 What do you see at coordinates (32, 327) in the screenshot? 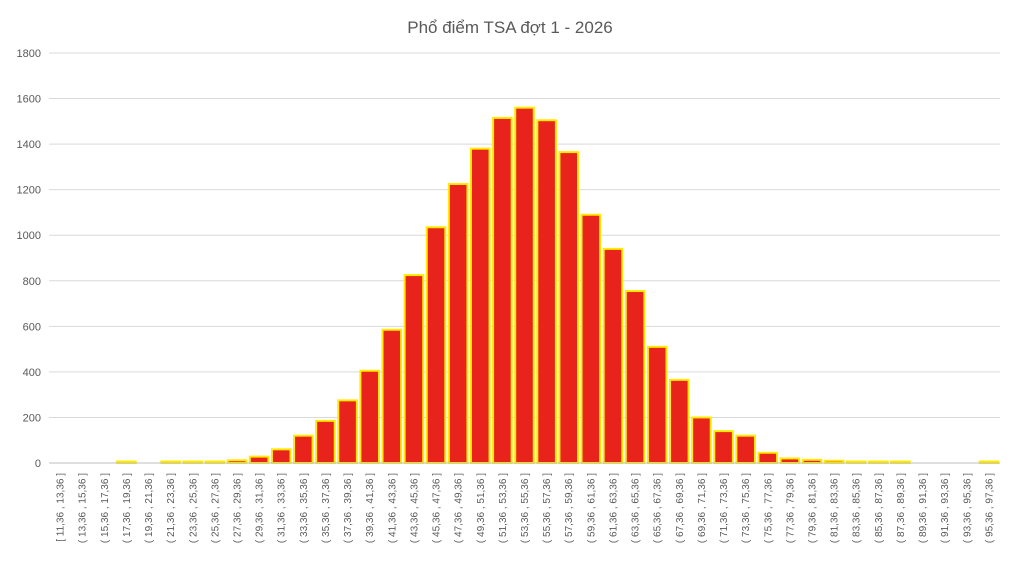
I see `y-tick-label: 600` at bounding box center [32, 327].